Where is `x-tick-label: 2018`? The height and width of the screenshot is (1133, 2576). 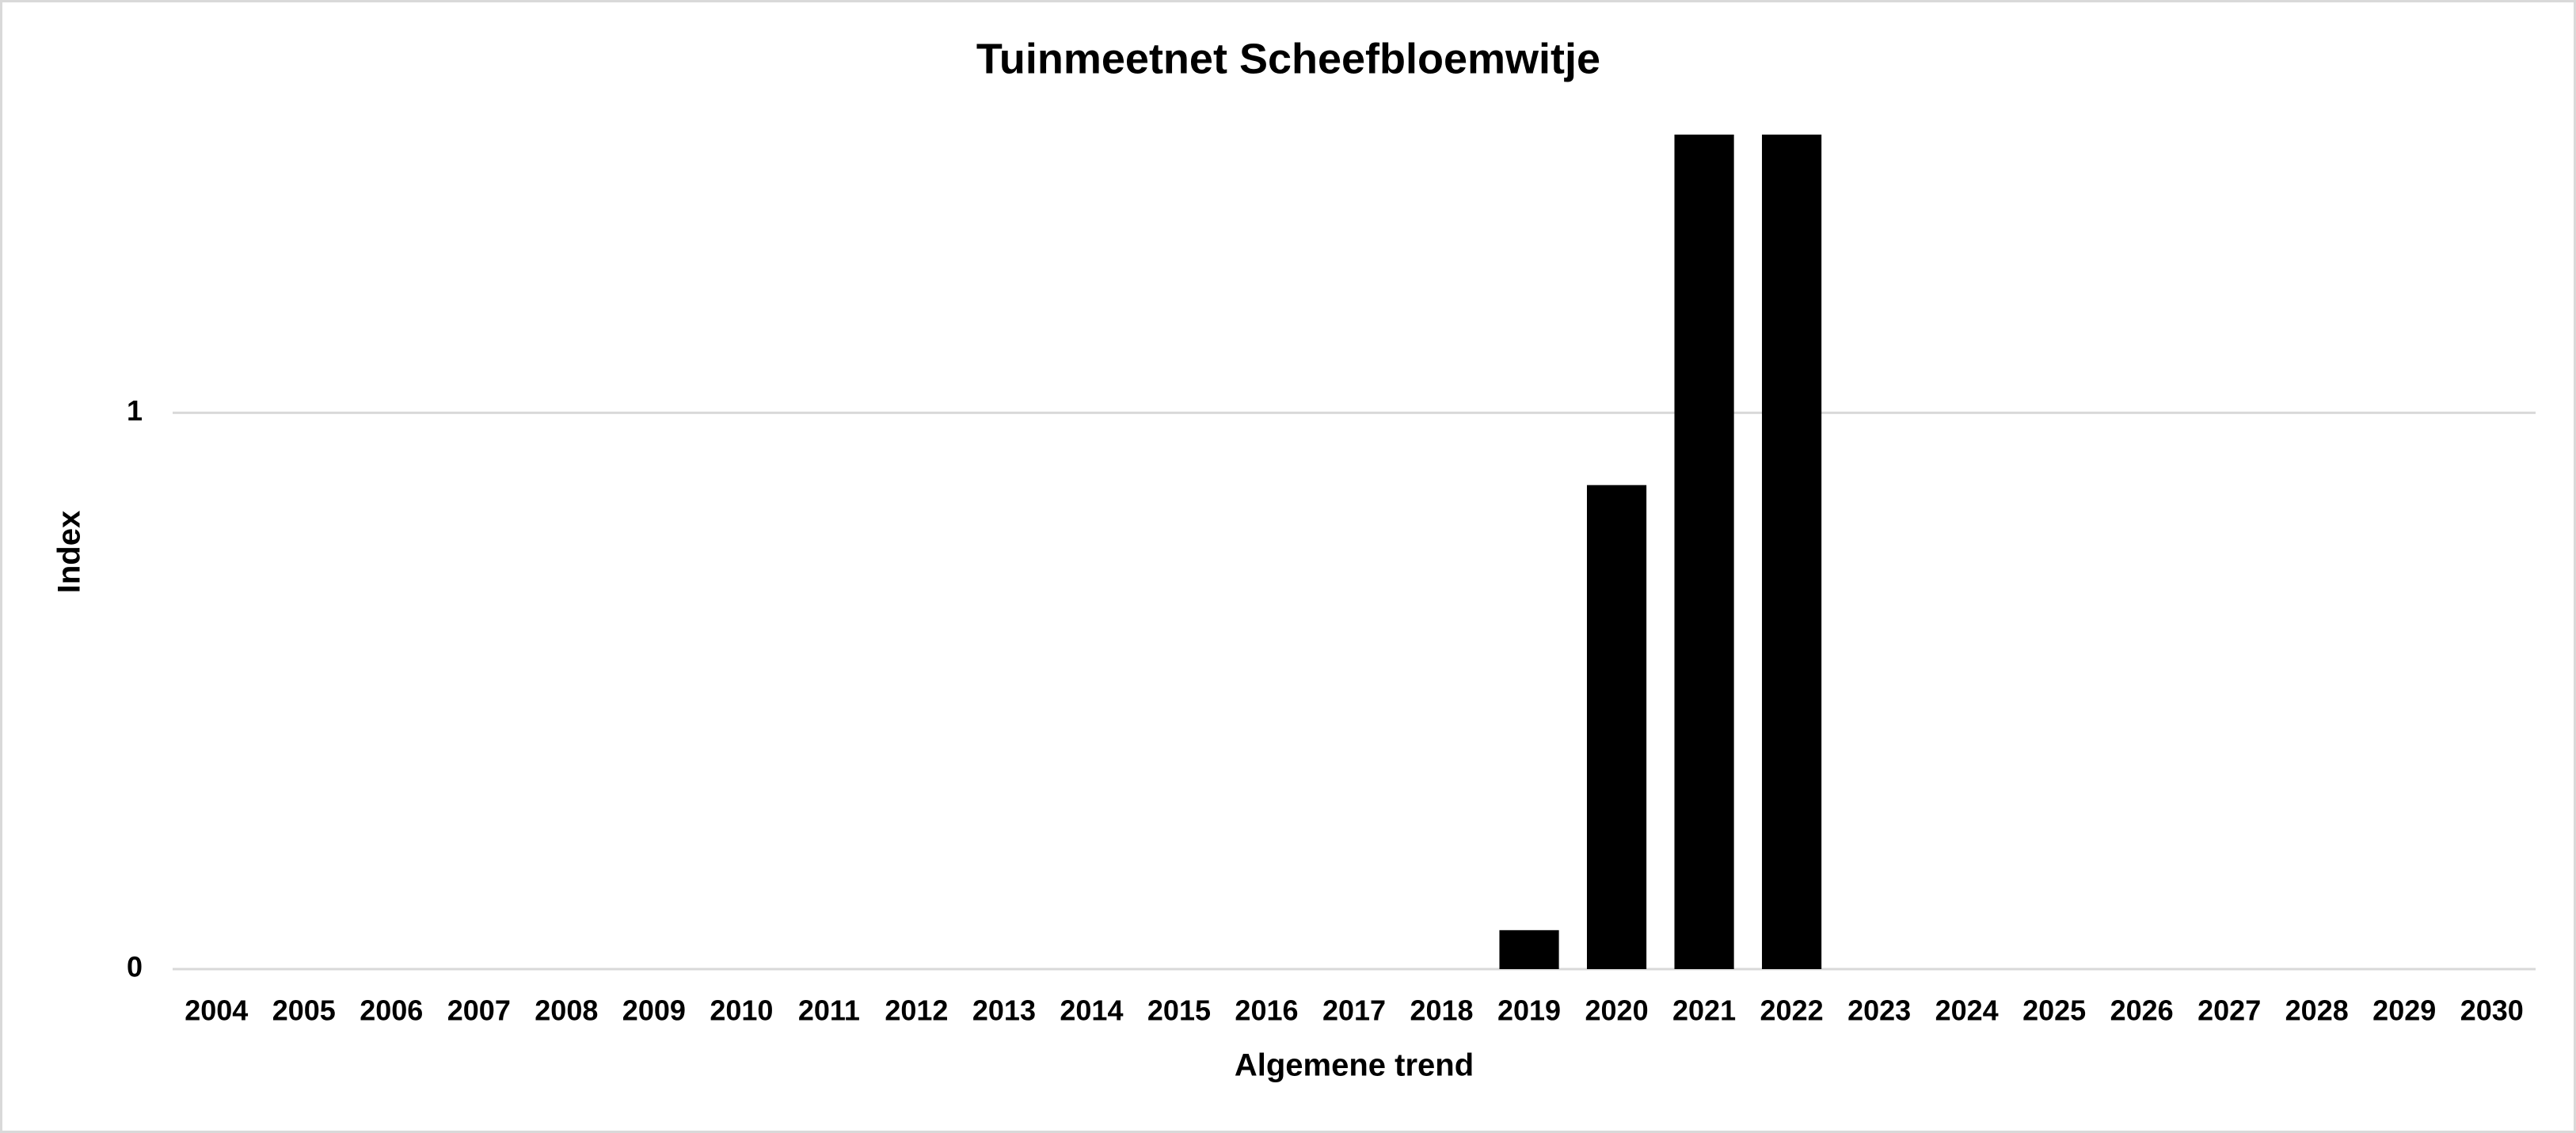 x-tick-label: 2018 is located at coordinates (1441, 1010).